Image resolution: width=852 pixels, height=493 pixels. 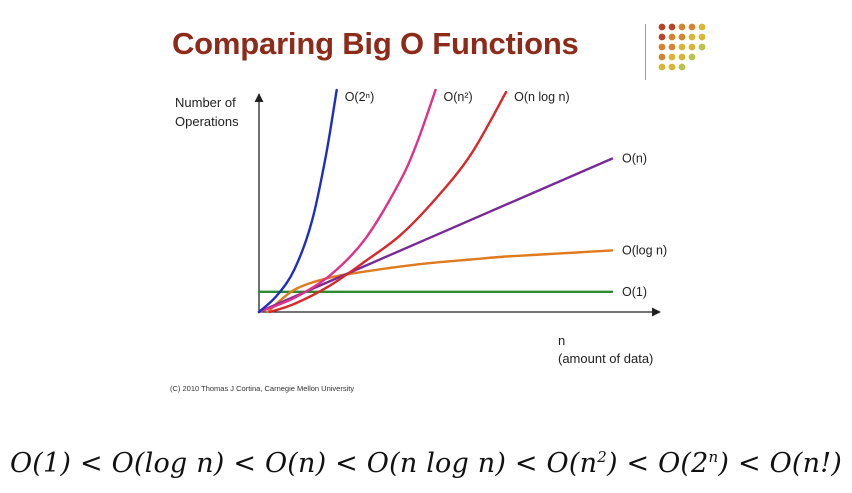 I want to click on order-on2-close: ), so click(x=612, y=463).